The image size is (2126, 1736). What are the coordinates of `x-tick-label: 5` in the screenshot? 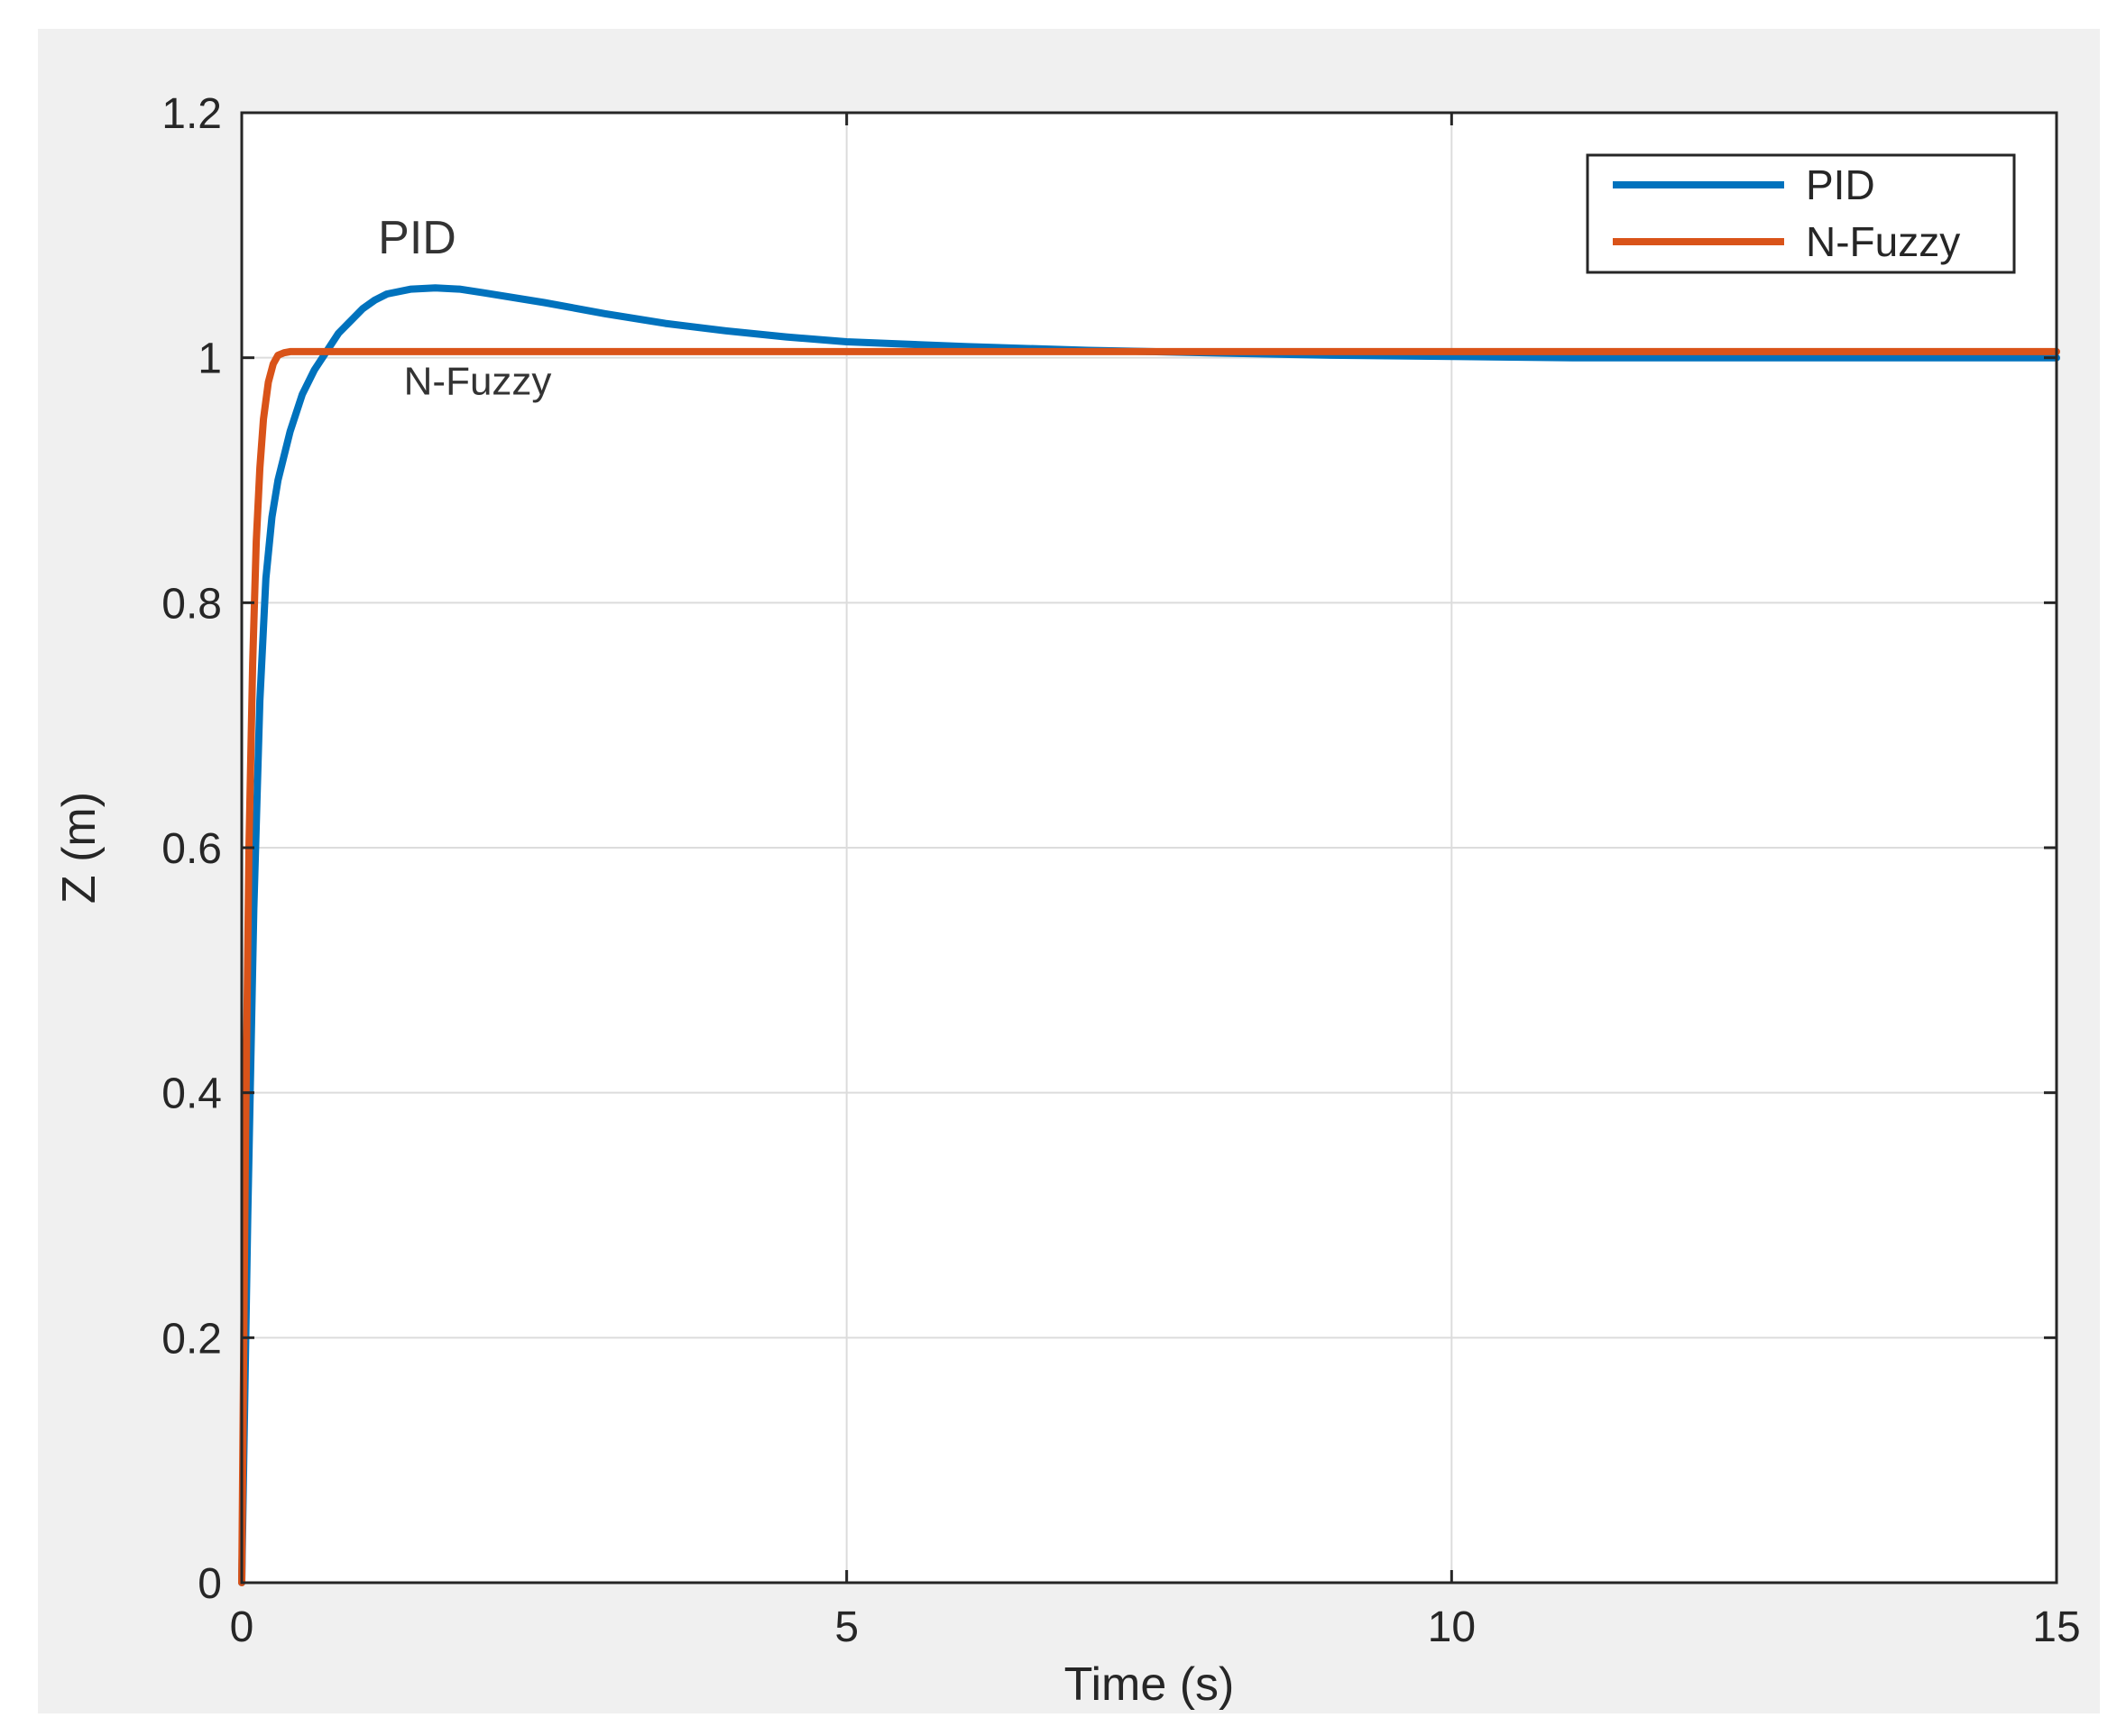 It's located at (847, 1627).